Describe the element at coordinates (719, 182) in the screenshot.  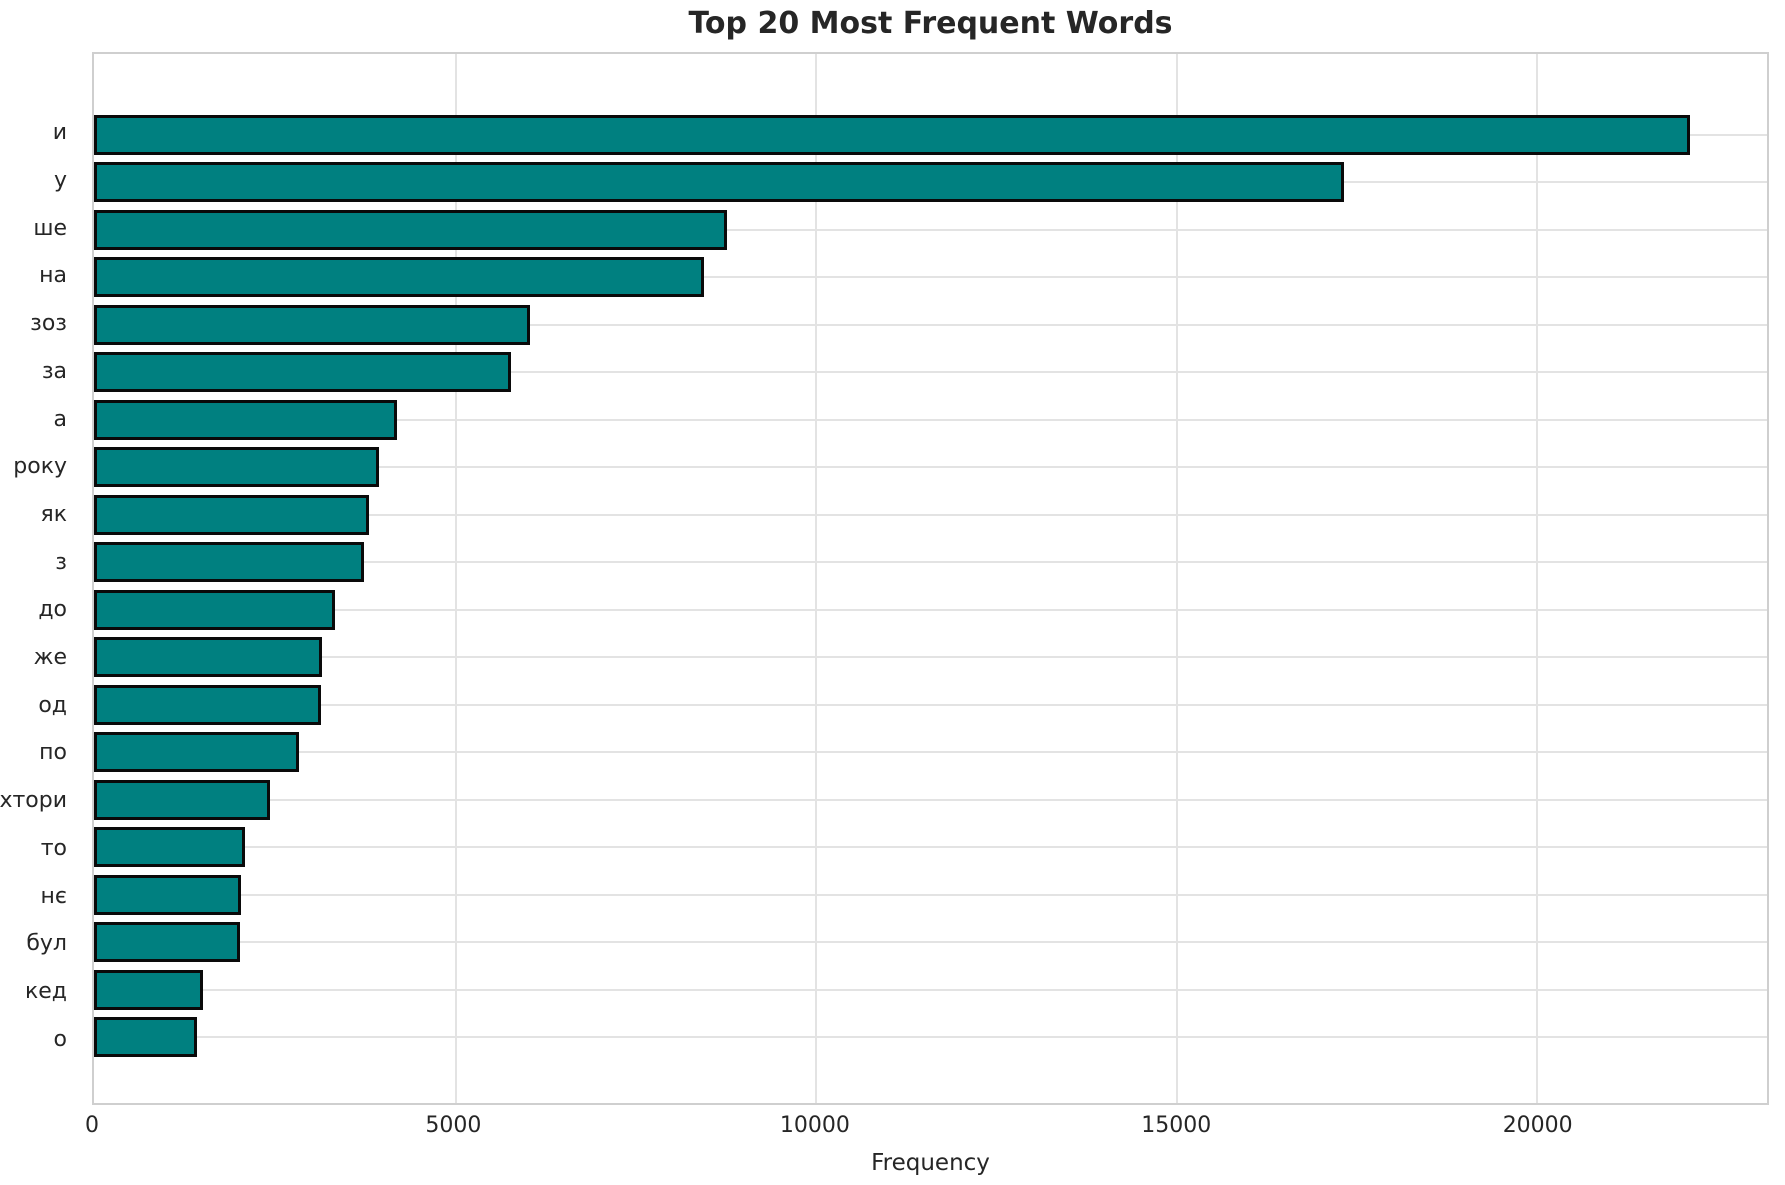
I see `bar-у` at that location.